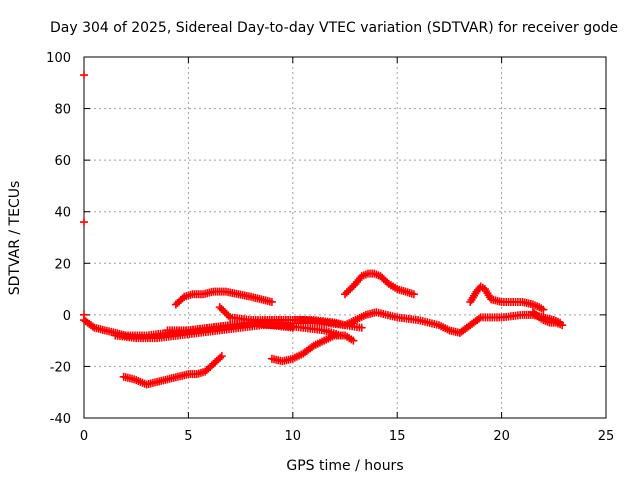  I want to click on y-tick-label: -40, so click(60, 419).